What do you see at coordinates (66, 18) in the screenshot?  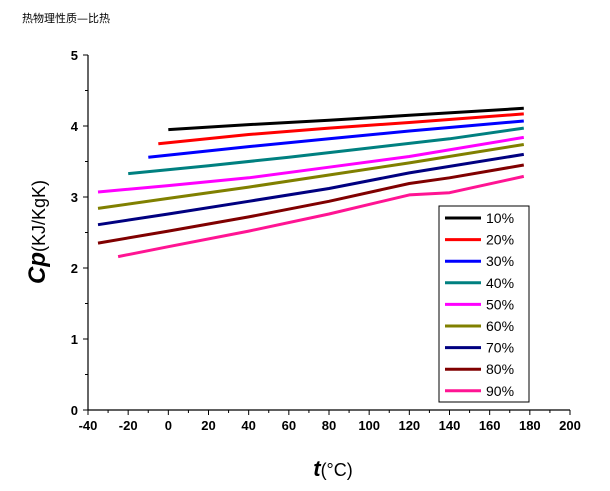 I see `page-title: 热物理性质—比热` at bounding box center [66, 18].